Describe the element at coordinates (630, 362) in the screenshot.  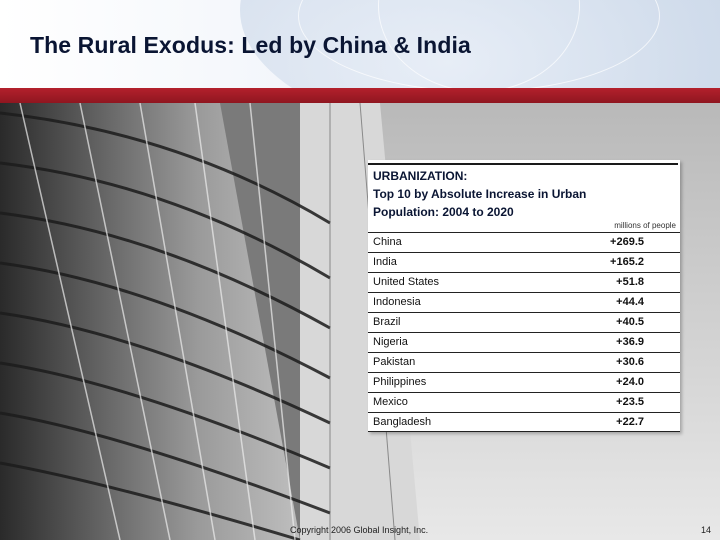
I see `increase-value: +30.6` at that location.